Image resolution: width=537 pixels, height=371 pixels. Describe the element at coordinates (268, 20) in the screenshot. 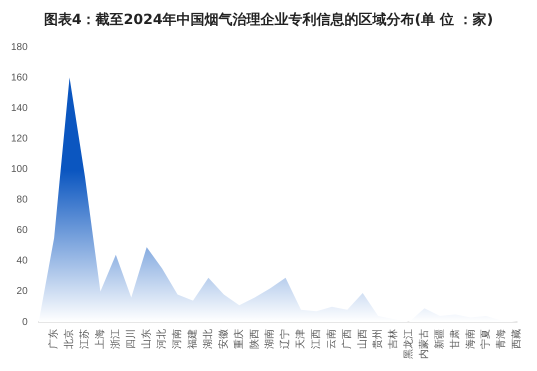

I see `chart-title: 图表4：截至2024年中国烟气治理企业专利信息的区域分布(单 位 ：家)` at that location.